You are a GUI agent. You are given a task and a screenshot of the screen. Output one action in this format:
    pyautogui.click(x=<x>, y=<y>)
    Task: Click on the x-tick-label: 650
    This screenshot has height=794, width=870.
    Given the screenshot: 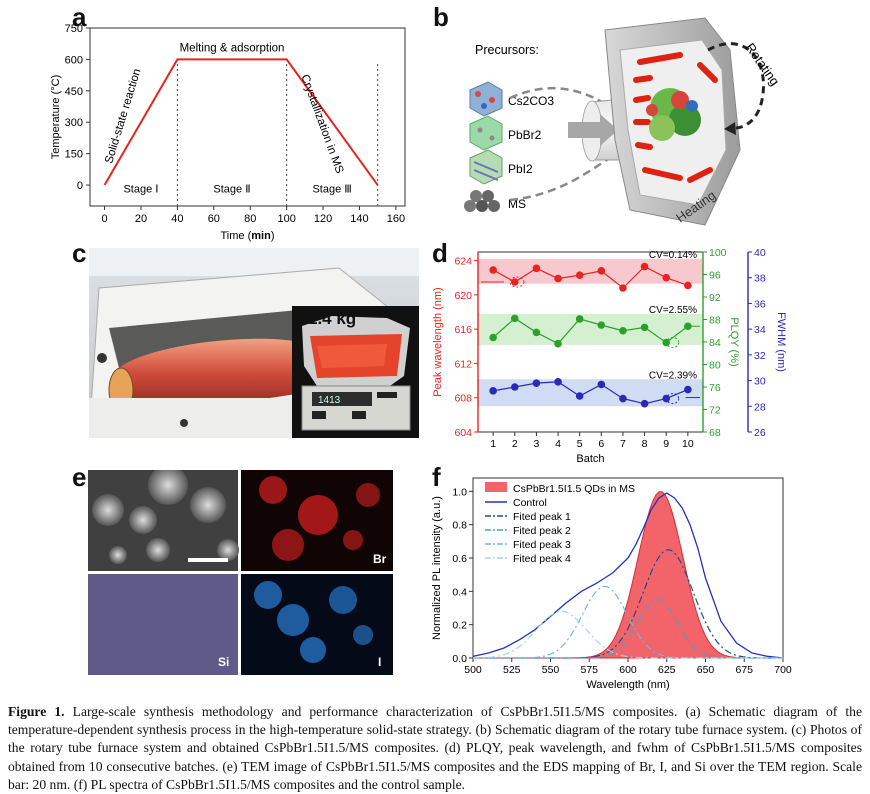 What is the action you would take?
    pyautogui.click(x=706, y=670)
    